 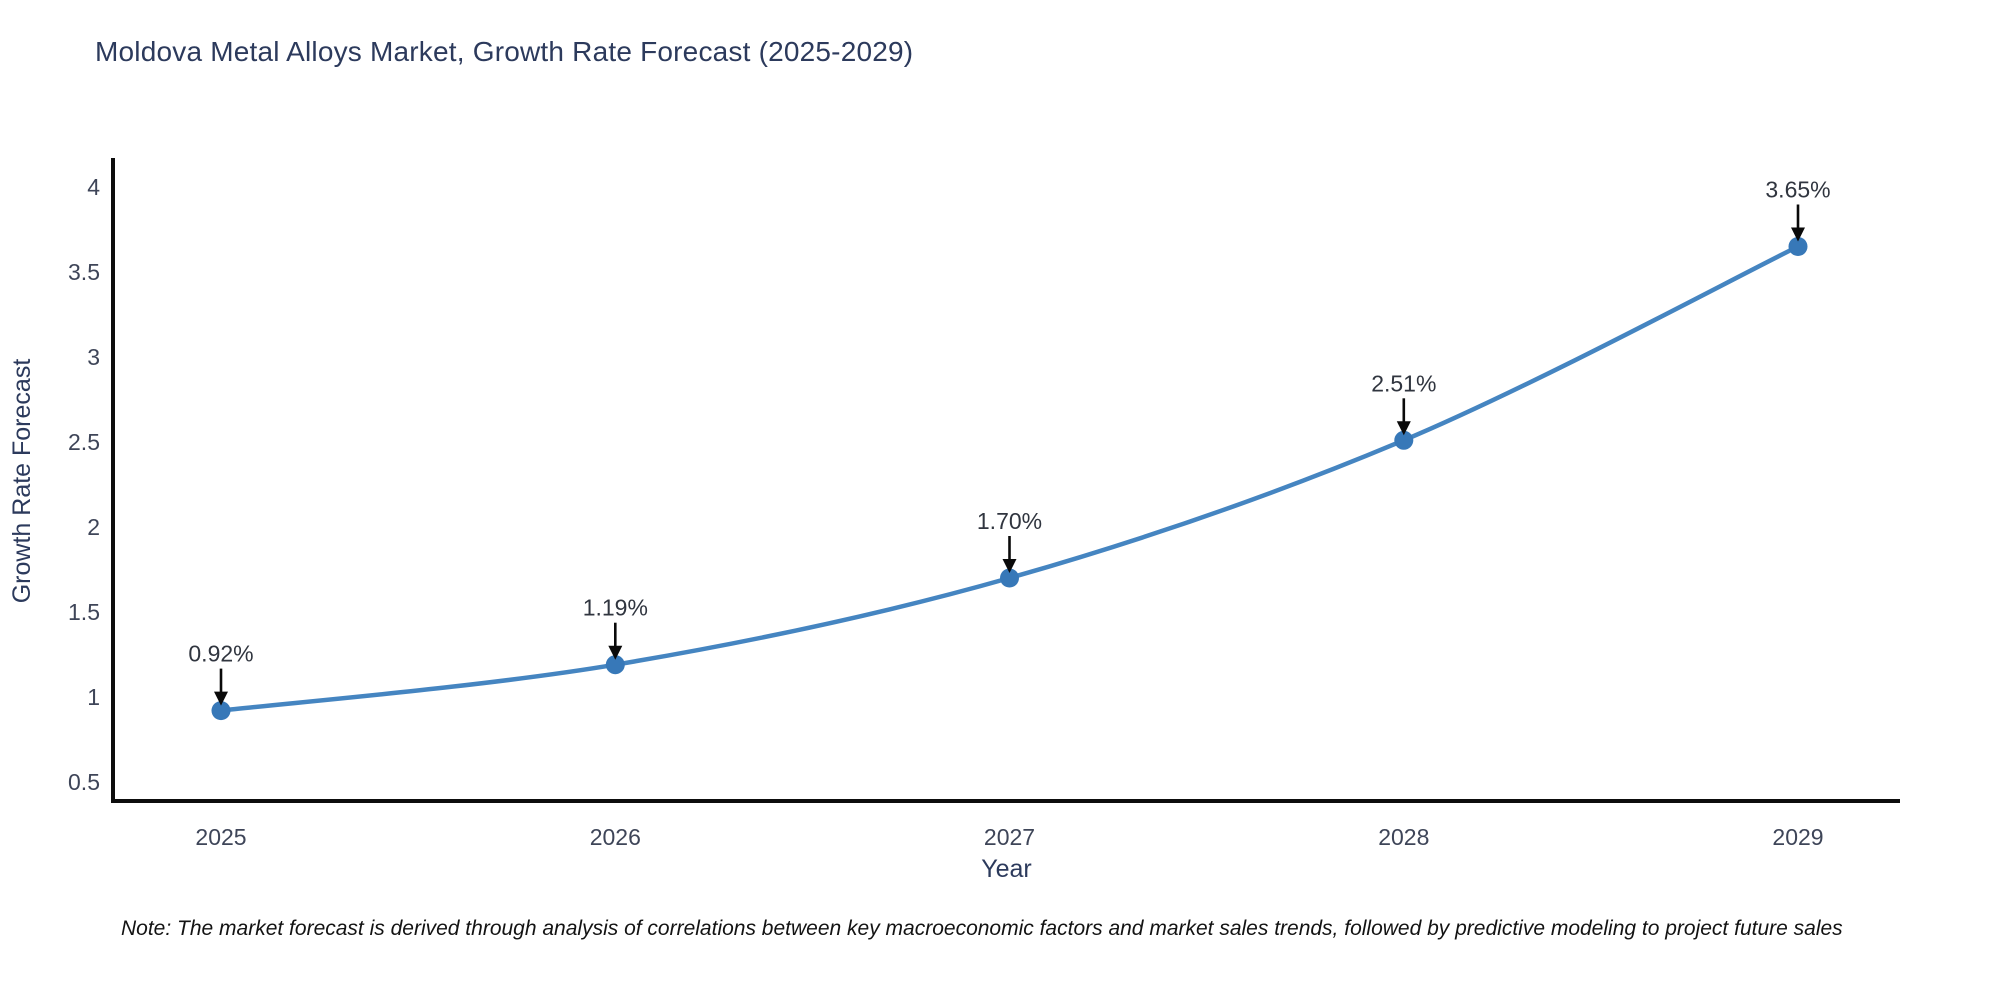 What do you see at coordinates (93, 187) in the screenshot?
I see `y-tick-label: 4` at bounding box center [93, 187].